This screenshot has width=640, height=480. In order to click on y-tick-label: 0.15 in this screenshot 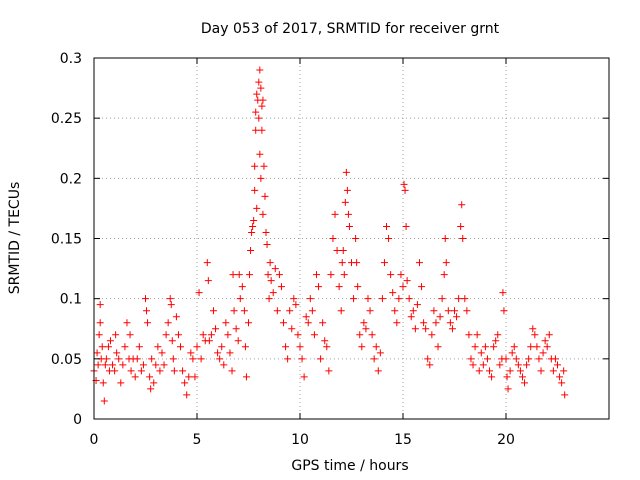, I will do `click(66, 240)`.